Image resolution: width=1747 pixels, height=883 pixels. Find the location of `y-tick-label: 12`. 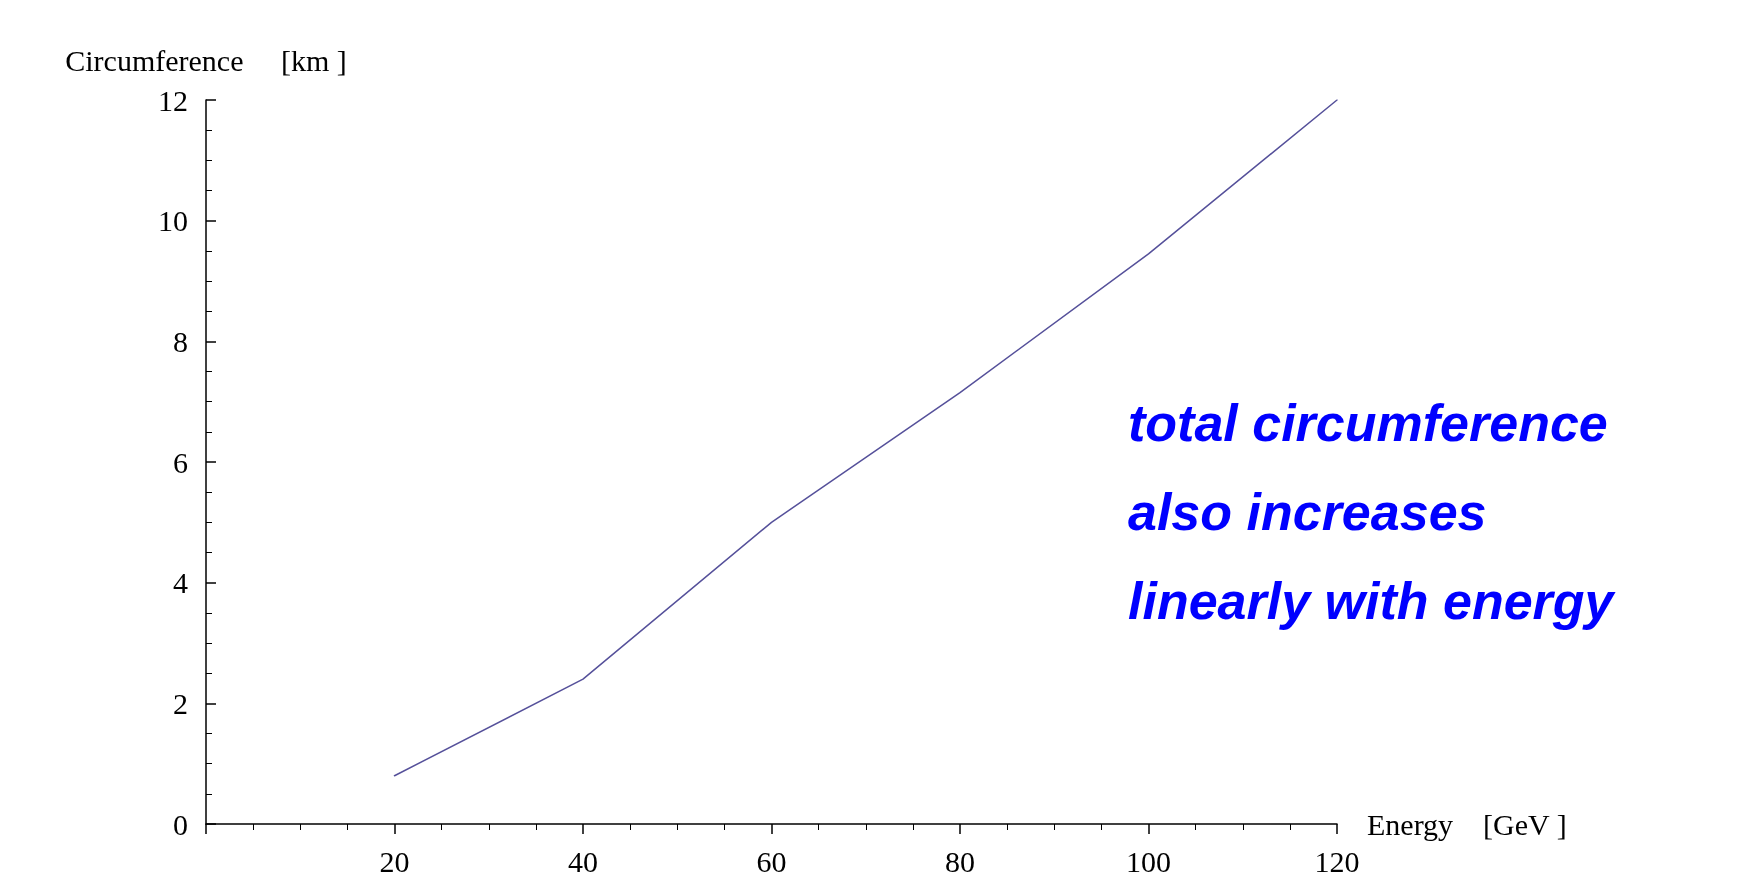

y-tick-label: 12 is located at coordinates (173, 100).